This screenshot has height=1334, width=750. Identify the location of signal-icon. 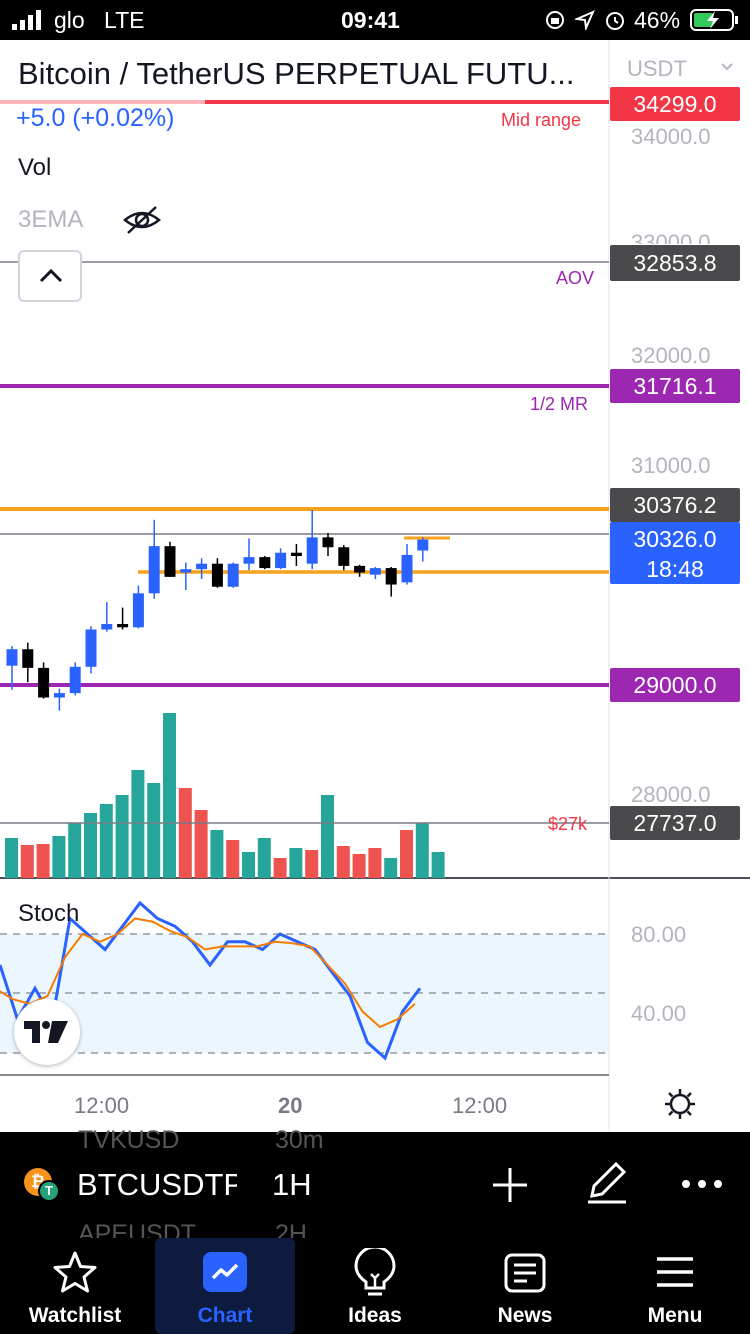
(26, 20).